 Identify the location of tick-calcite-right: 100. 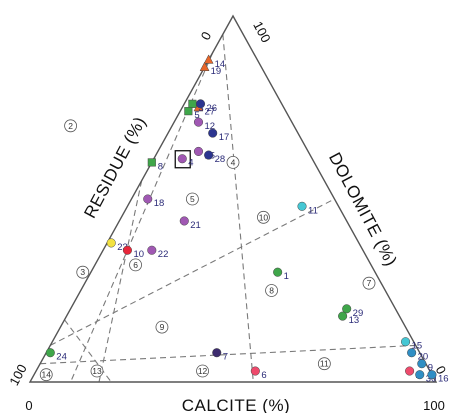
(434, 405).